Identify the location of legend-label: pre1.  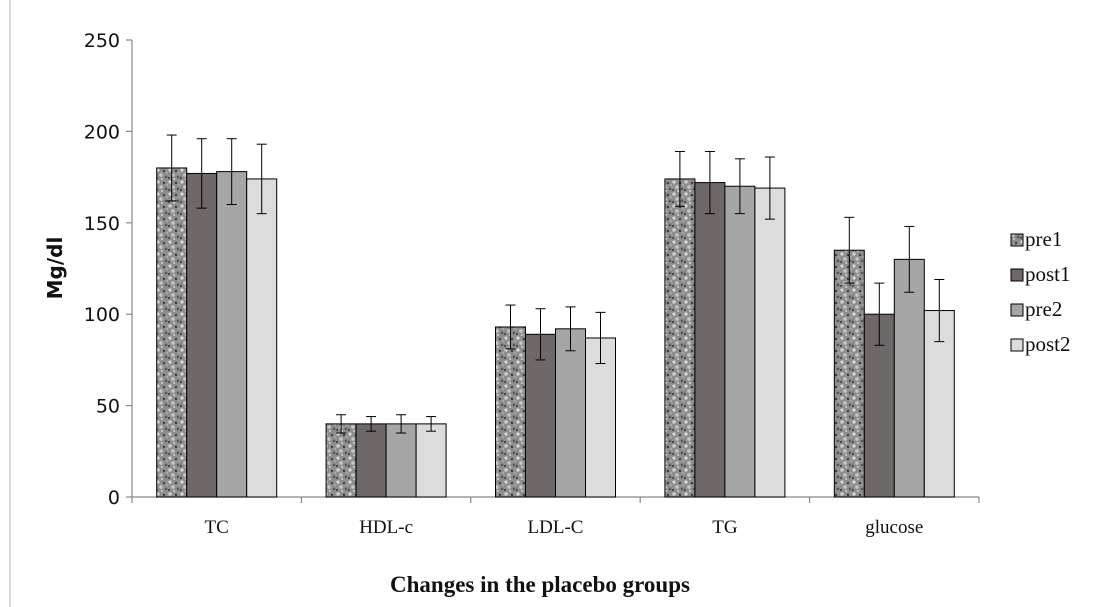
(1043, 239).